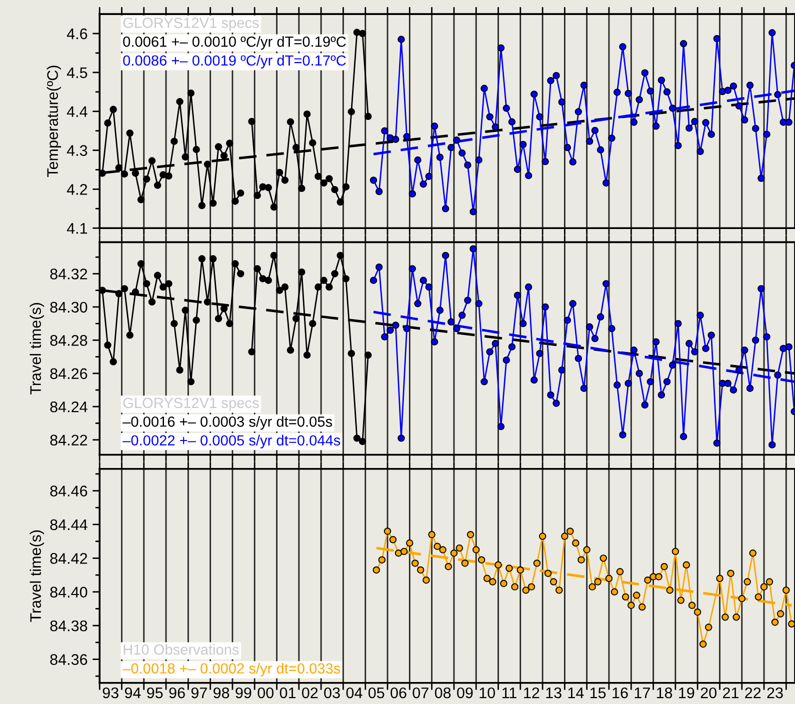 This screenshot has width=795, height=704. I want to click on annotation: –0.0018 +– 0.0002 s/yr dt=0.033s, so click(231, 669).